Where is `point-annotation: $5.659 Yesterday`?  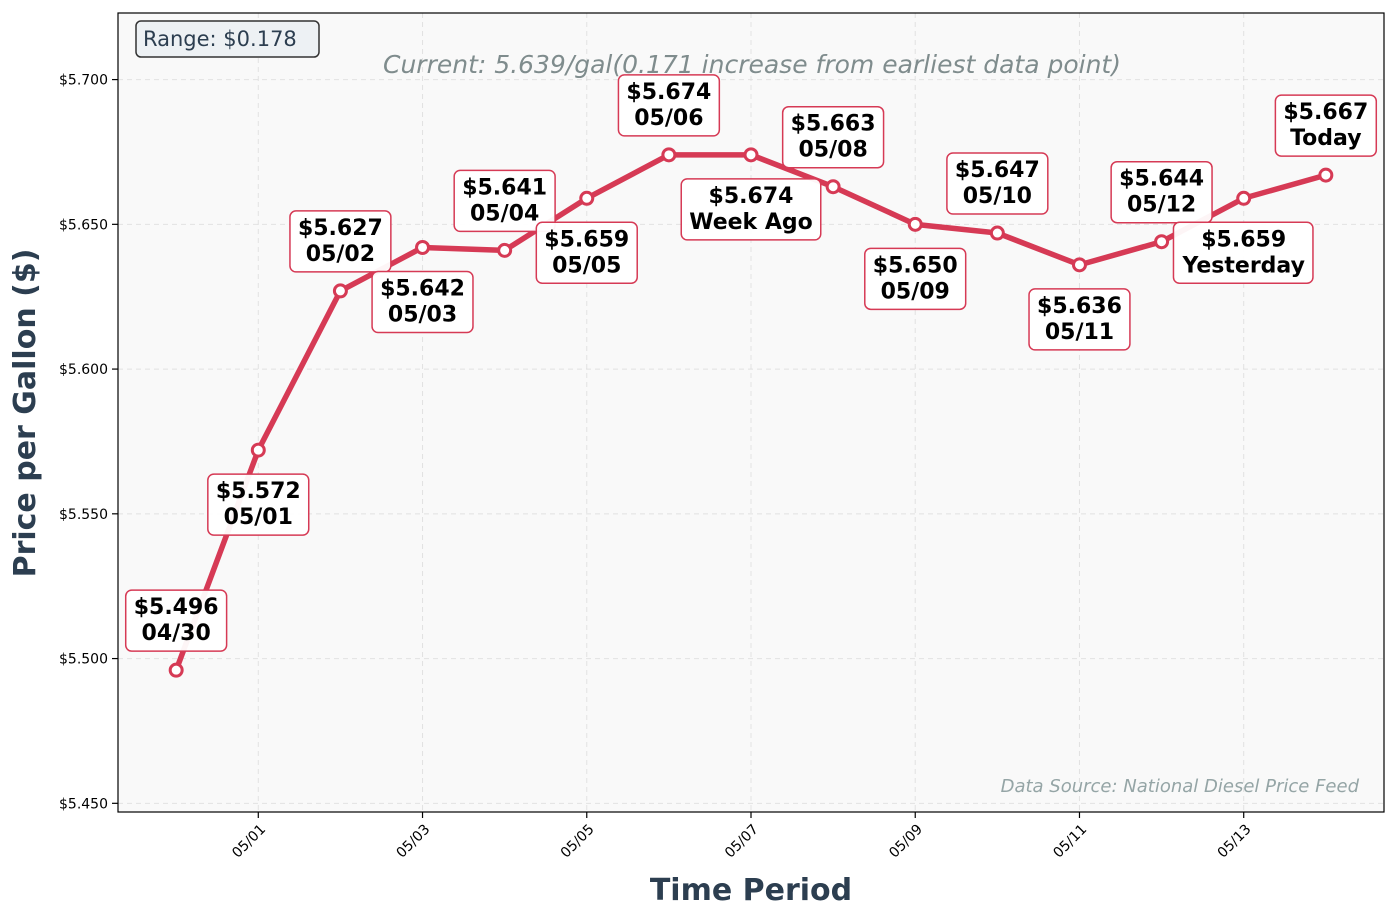
point-annotation: $5.659 Yesterday is located at coordinates (1243, 253).